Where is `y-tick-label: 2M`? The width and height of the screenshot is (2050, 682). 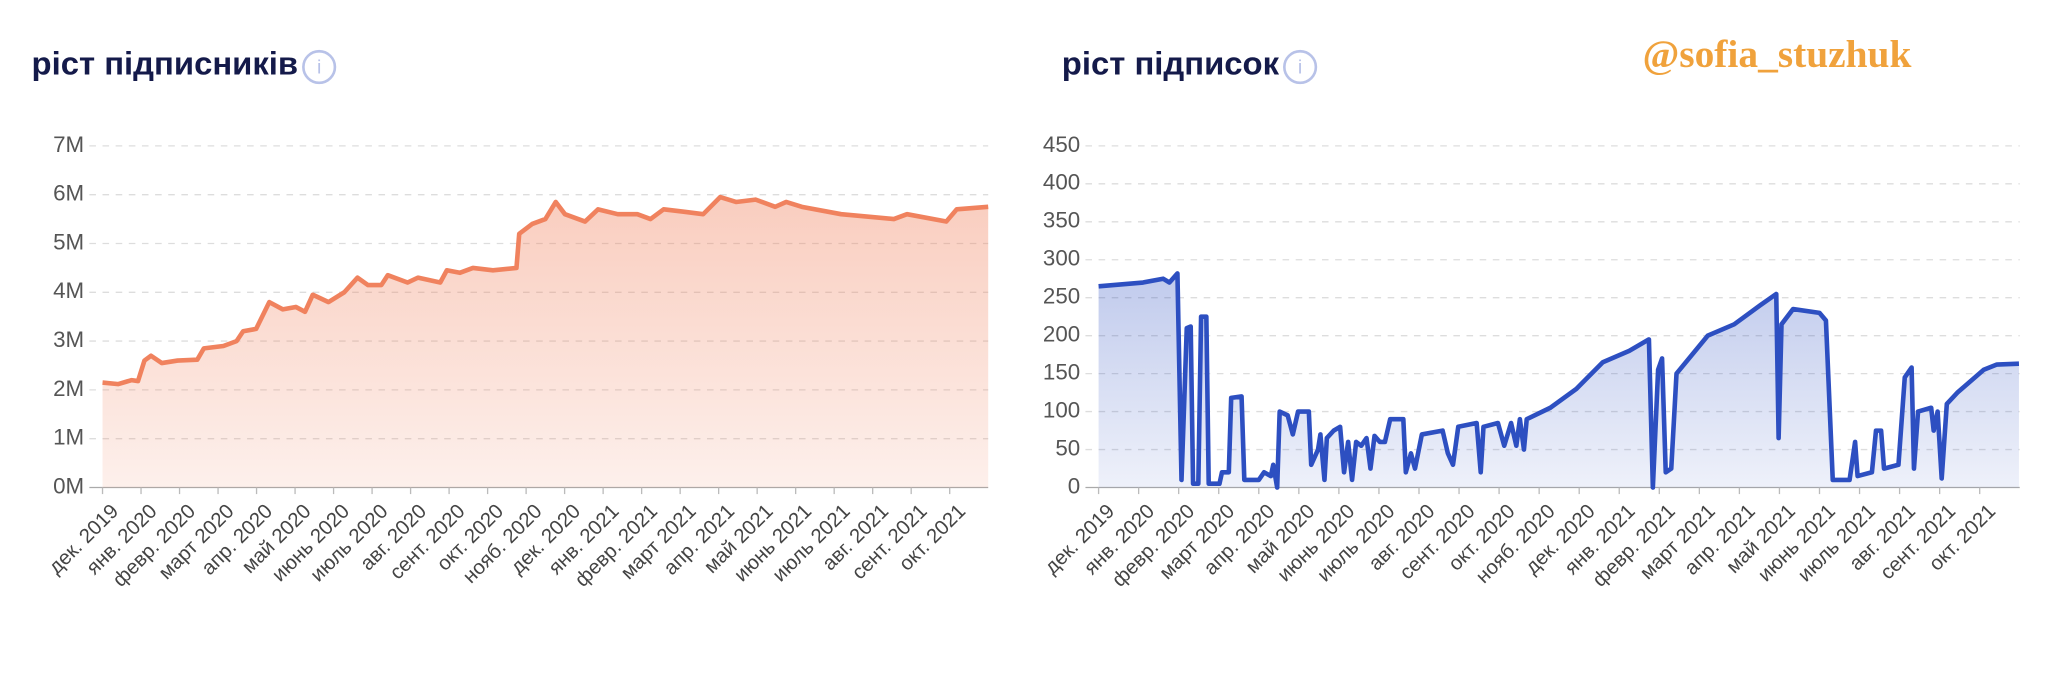 y-tick-label: 2M is located at coordinates (68, 388).